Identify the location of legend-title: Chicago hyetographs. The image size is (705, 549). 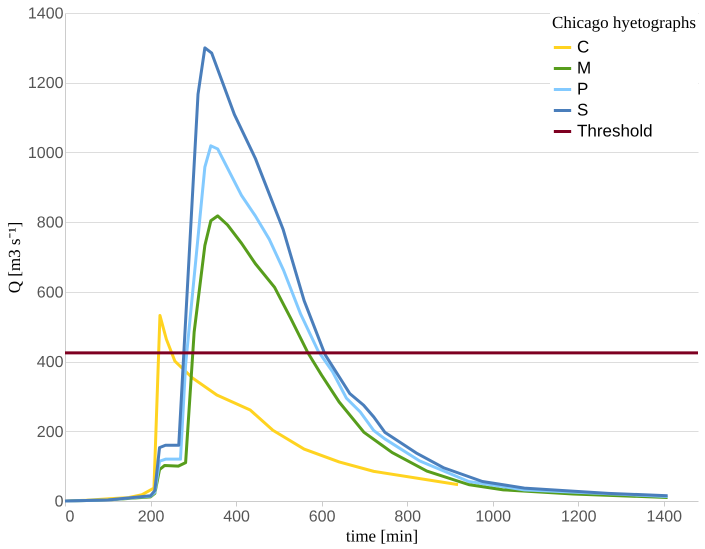
(624, 22).